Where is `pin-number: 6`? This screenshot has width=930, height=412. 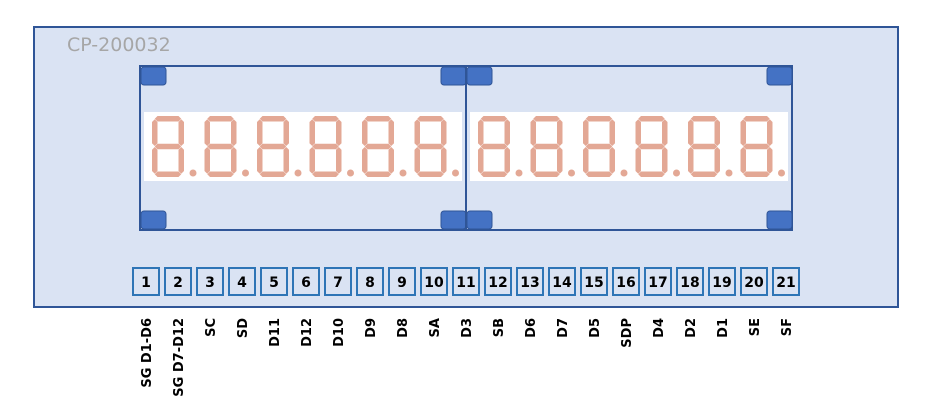
pin-number: 6 is located at coordinates (306, 283).